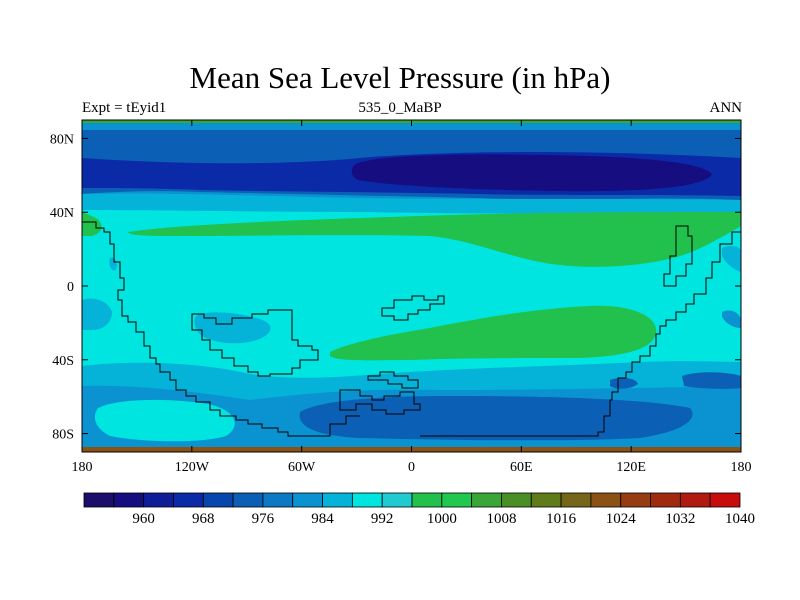  Describe the element at coordinates (63, 361) in the screenshot. I see `y-tick-label: 40S` at that location.